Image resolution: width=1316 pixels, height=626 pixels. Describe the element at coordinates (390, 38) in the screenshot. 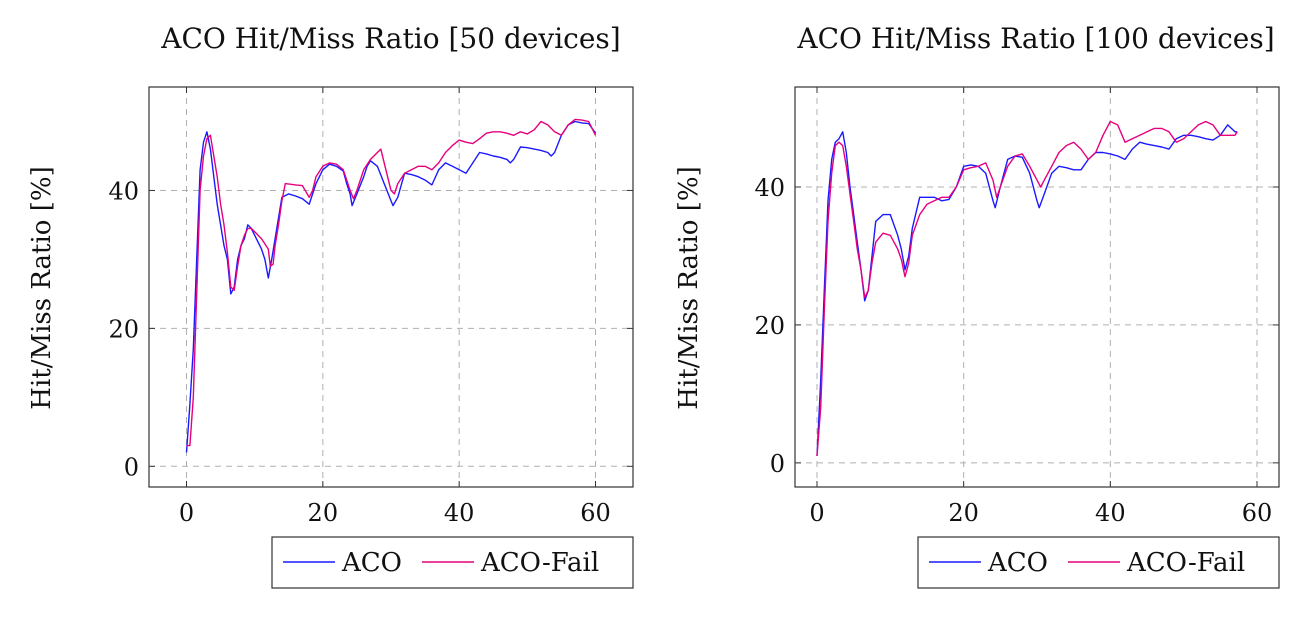

I see `chart-title: ACO Hit/Miss Ratio [50 devices]` at that location.